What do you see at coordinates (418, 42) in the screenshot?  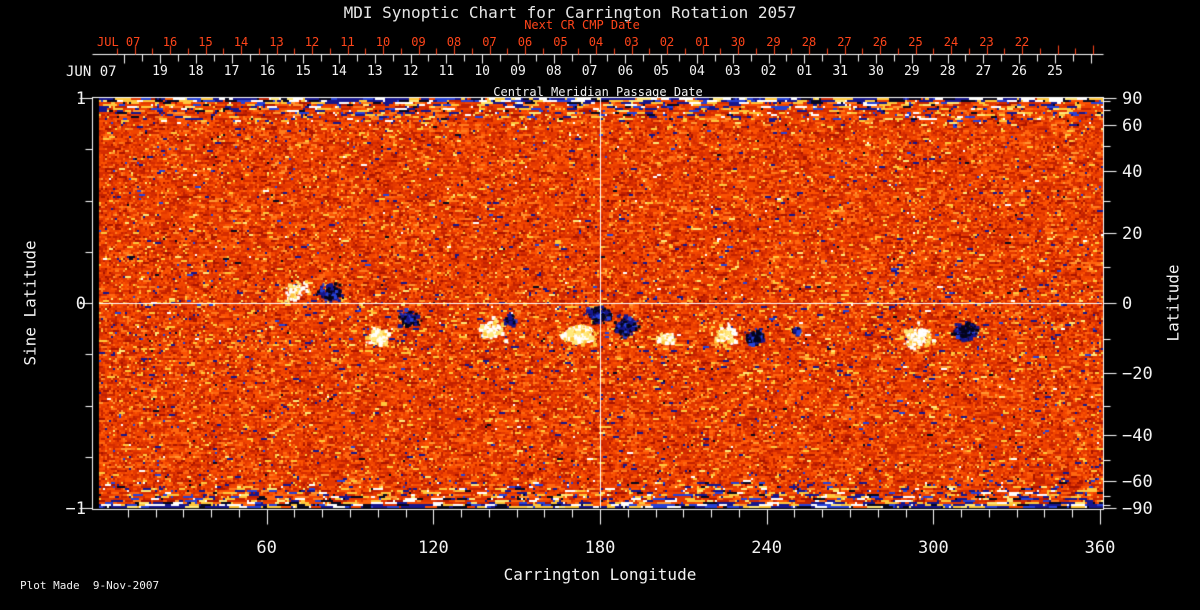 I see `next-cr-day-label: 09` at bounding box center [418, 42].